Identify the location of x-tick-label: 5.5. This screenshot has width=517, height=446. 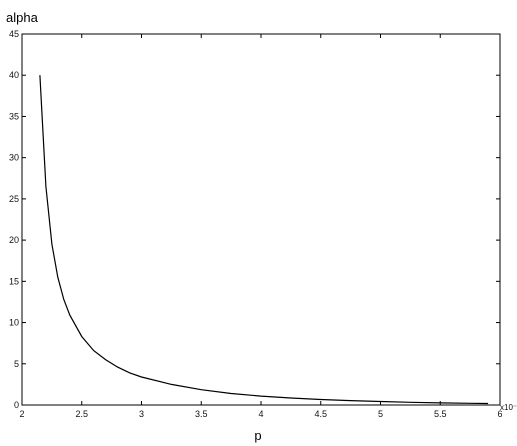
(440, 414).